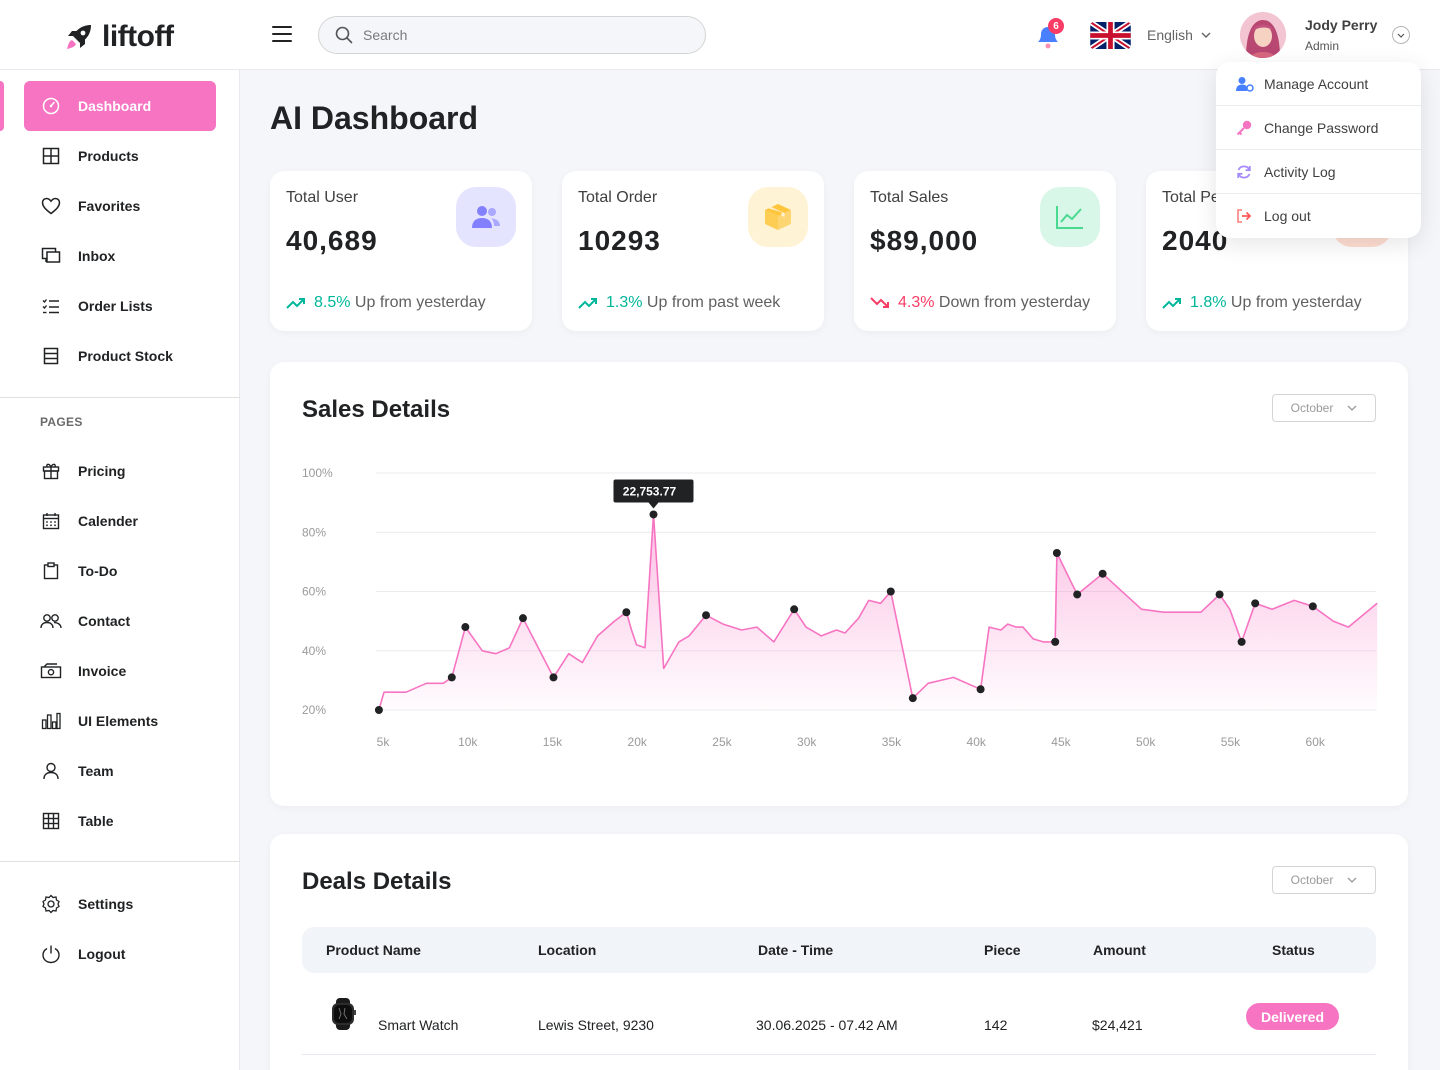 The height and width of the screenshot is (1070, 1440). What do you see at coordinates (1324, 880) in the screenshot?
I see `deals-month-select: October` at bounding box center [1324, 880].